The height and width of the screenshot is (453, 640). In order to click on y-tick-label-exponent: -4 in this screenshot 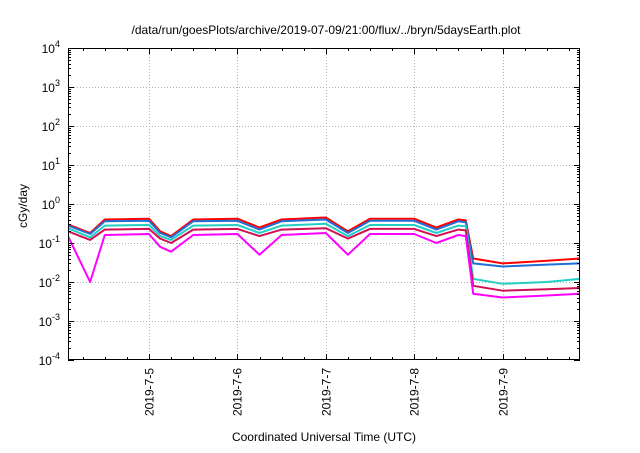, I will do `click(56, 356)`.